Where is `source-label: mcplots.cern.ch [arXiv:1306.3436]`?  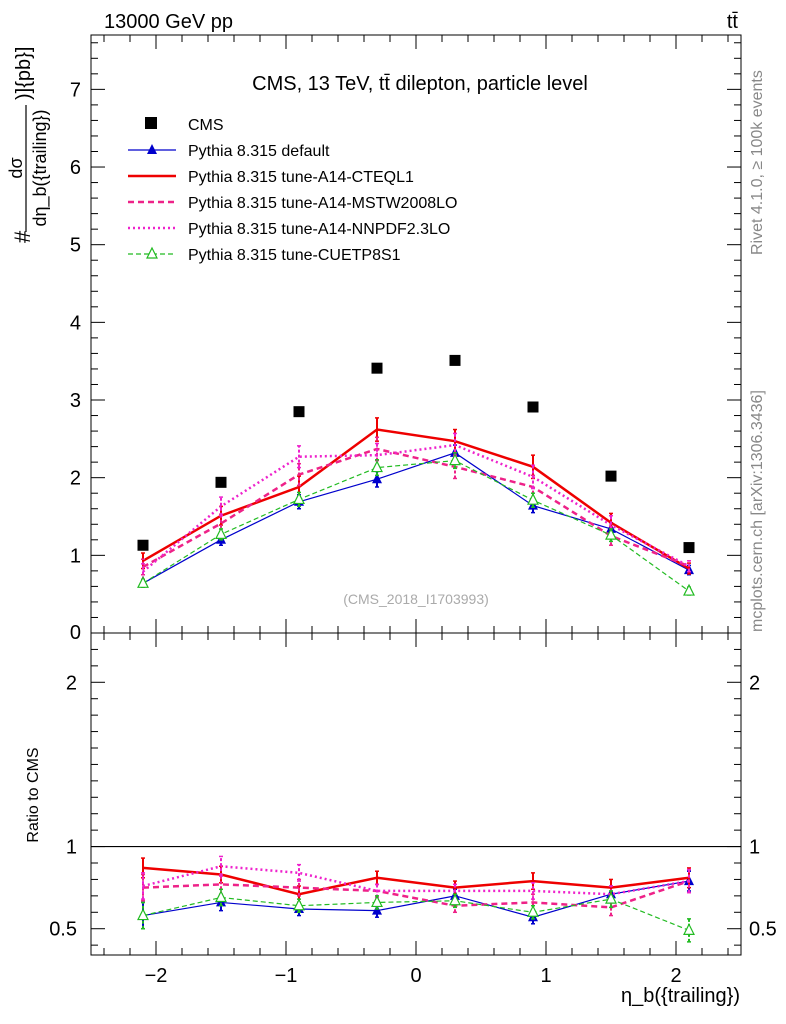 source-label: mcplots.cern.ch [arXiv:1306.3436] is located at coordinates (757, 511).